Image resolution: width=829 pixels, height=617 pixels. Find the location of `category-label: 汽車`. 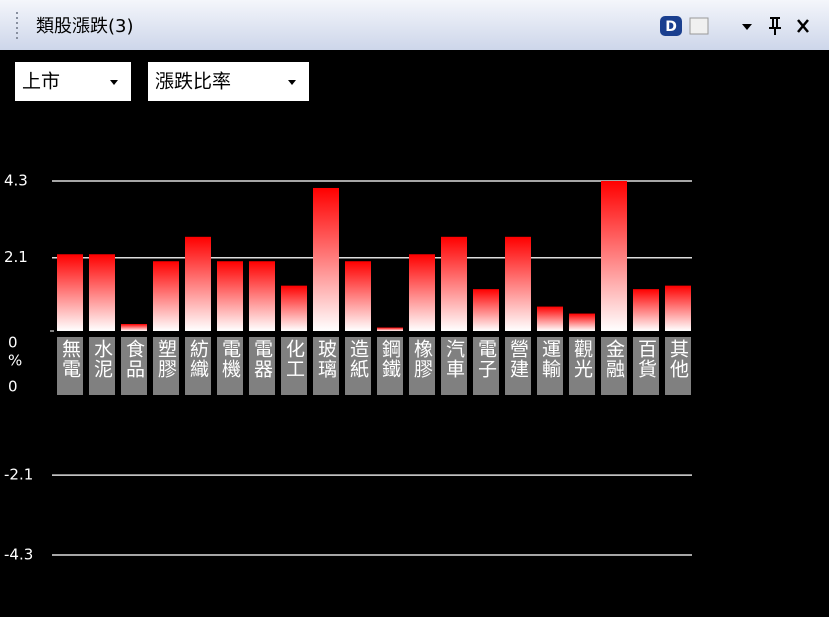

category-label: 汽車 is located at coordinates (454, 359).